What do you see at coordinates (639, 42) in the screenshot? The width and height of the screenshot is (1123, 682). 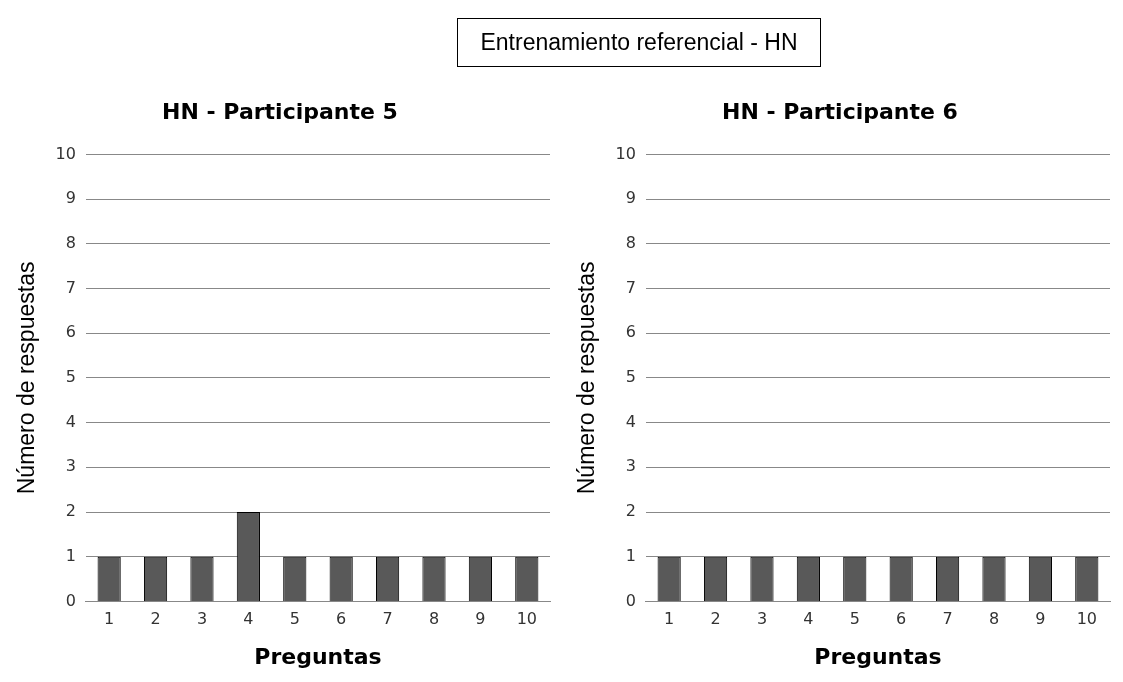 I see `text: Entrenamiento referencial - HN` at bounding box center [639, 42].